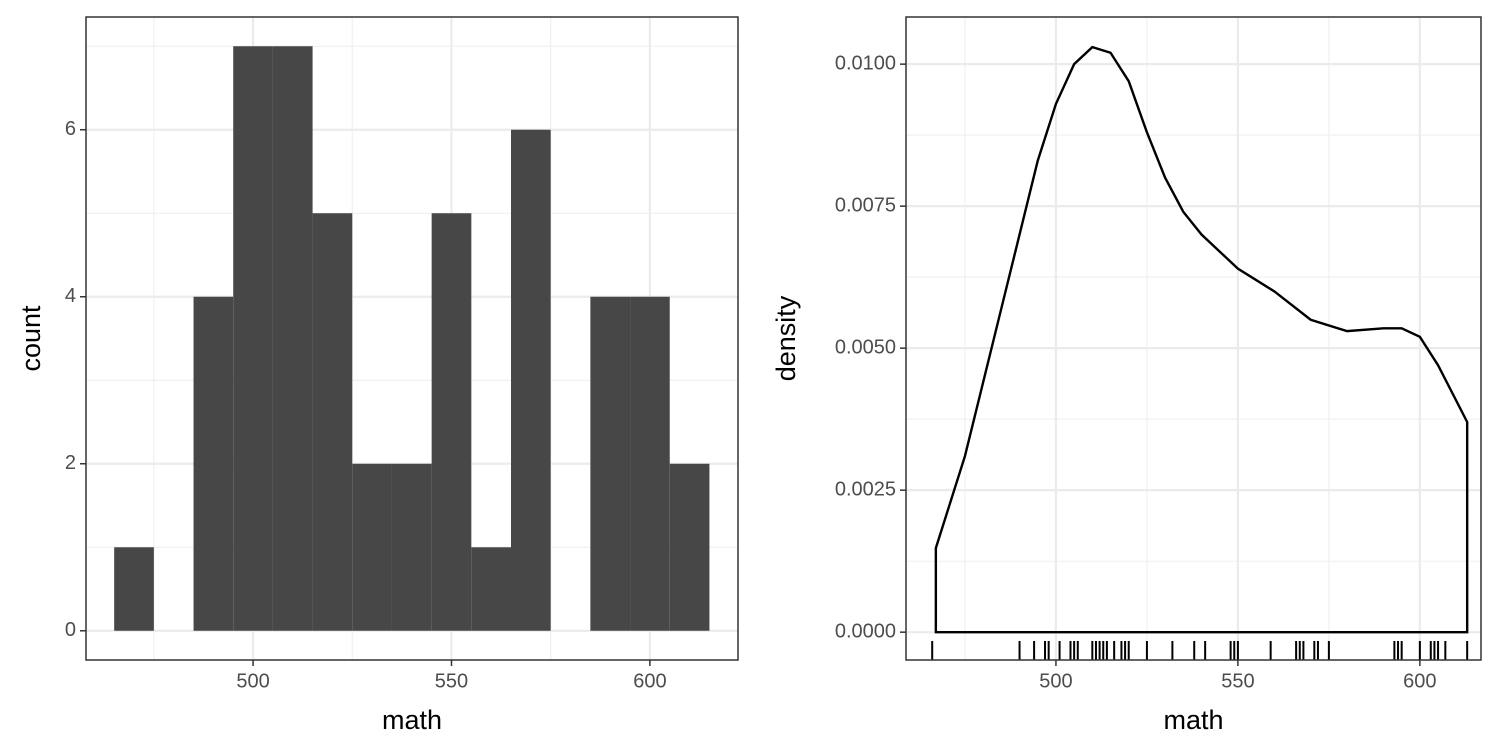 The width and height of the screenshot is (1512, 756). What do you see at coordinates (70, 463) in the screenshot?
I see `y-tick-label: 2` at bounding box center [70, 463].